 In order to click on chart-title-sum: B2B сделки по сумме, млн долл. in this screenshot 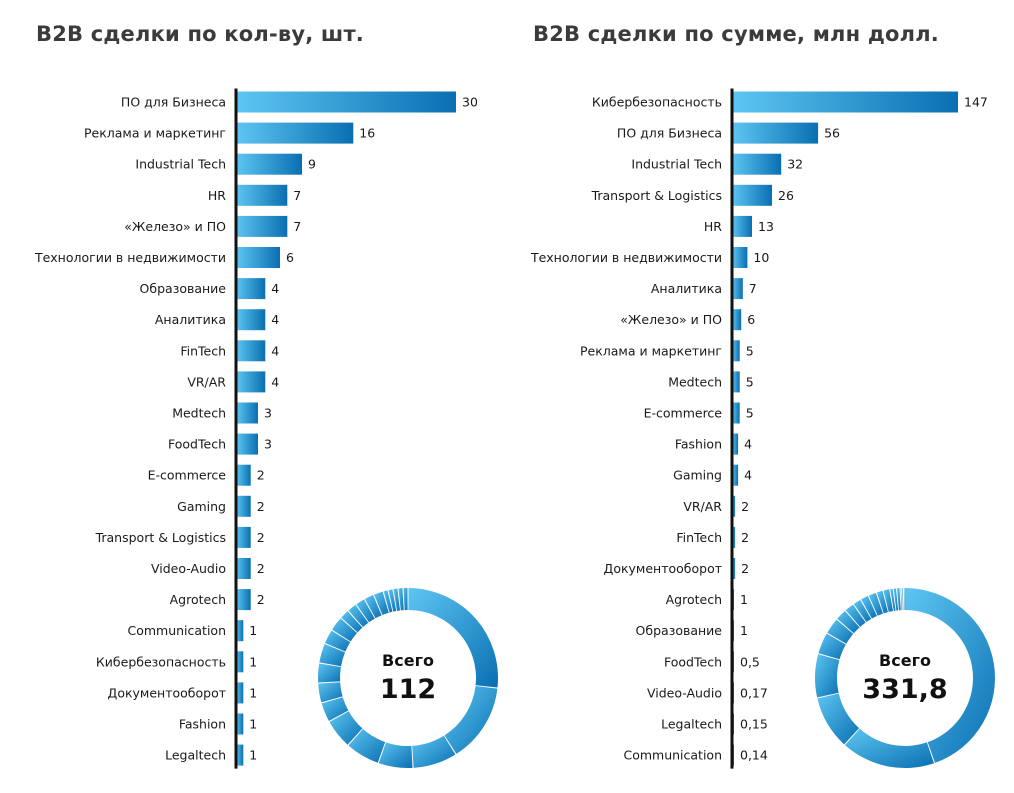, I will do `click(736, 34)`.